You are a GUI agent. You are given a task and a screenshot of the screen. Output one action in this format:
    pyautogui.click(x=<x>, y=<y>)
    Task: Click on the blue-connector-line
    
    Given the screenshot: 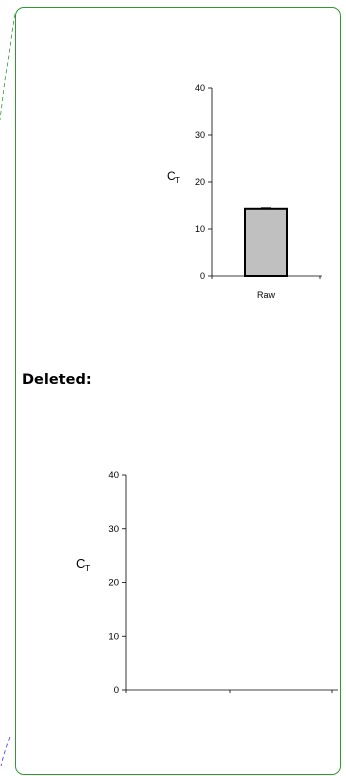 What is the action you would take?
    pyautogui.click(x=5, y=751)
    